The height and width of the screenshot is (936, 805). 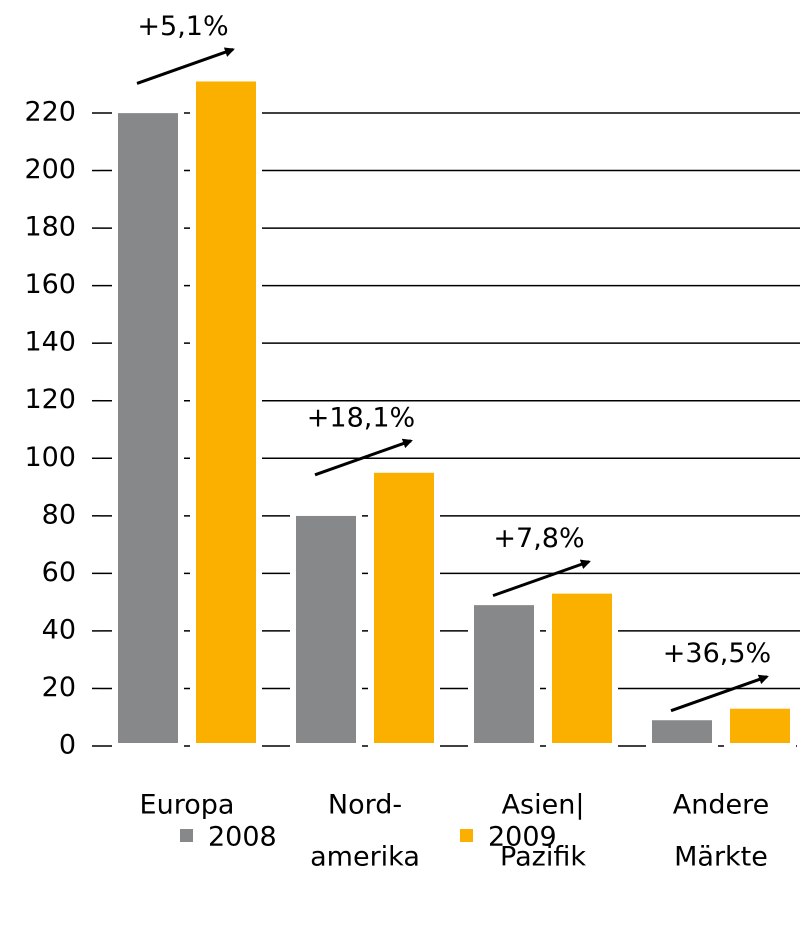 I want to click on y-tick-label: 60, so click(x=59, y=572).